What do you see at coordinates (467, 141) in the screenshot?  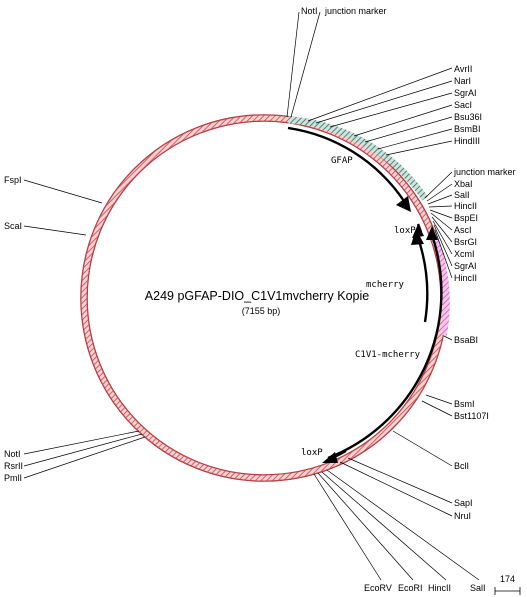 I see `enzyme-label: HindIII` at bounding box center [467, 141].